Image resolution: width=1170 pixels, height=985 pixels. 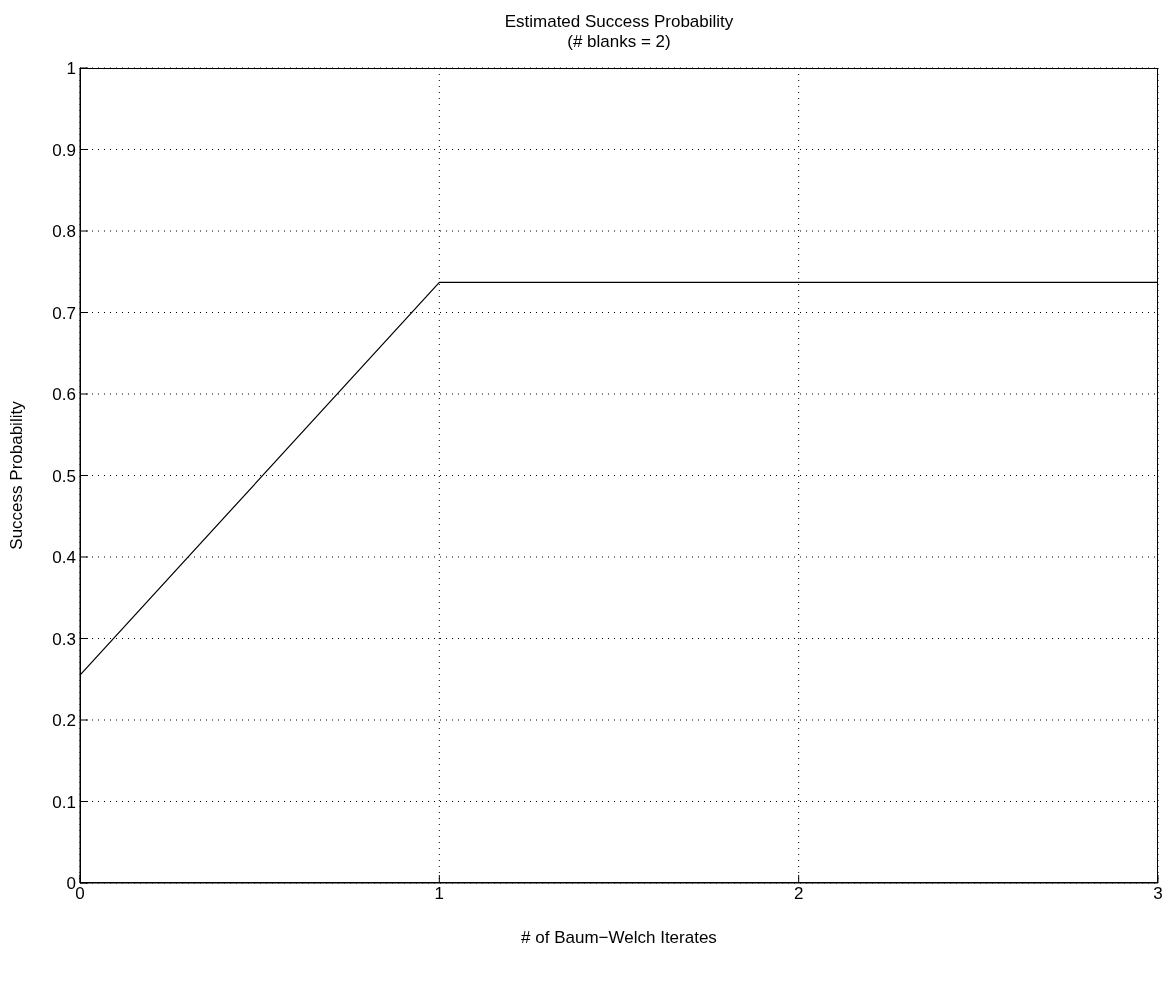 What do you see at coordinates (64, 476) in the screenshot?
I see `y-tick-label: 0.5` at bounding box center [64, 476].